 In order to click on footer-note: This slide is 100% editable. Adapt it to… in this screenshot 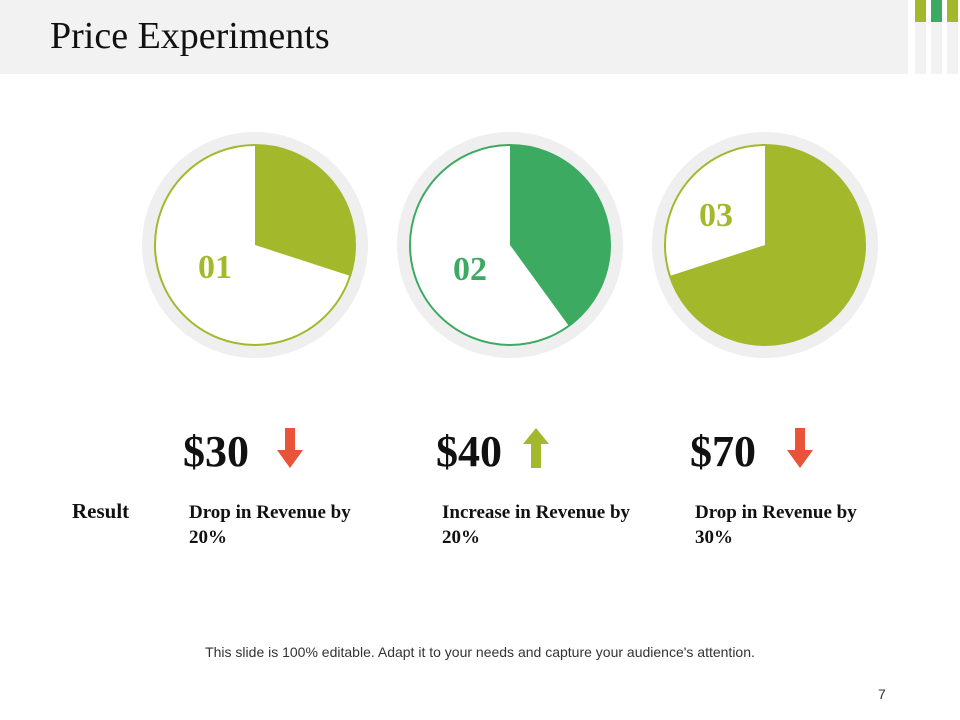, I will do `click(480, 652)`.